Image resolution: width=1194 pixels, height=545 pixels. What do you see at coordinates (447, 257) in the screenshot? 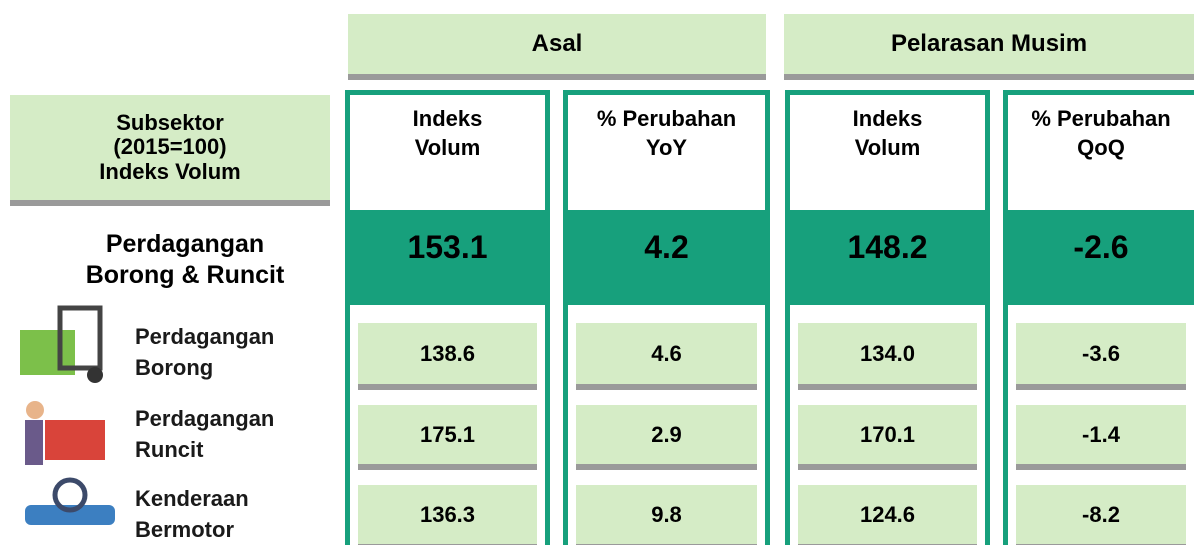
I see `main-value: 153.1` at bounding box center [447, 257].